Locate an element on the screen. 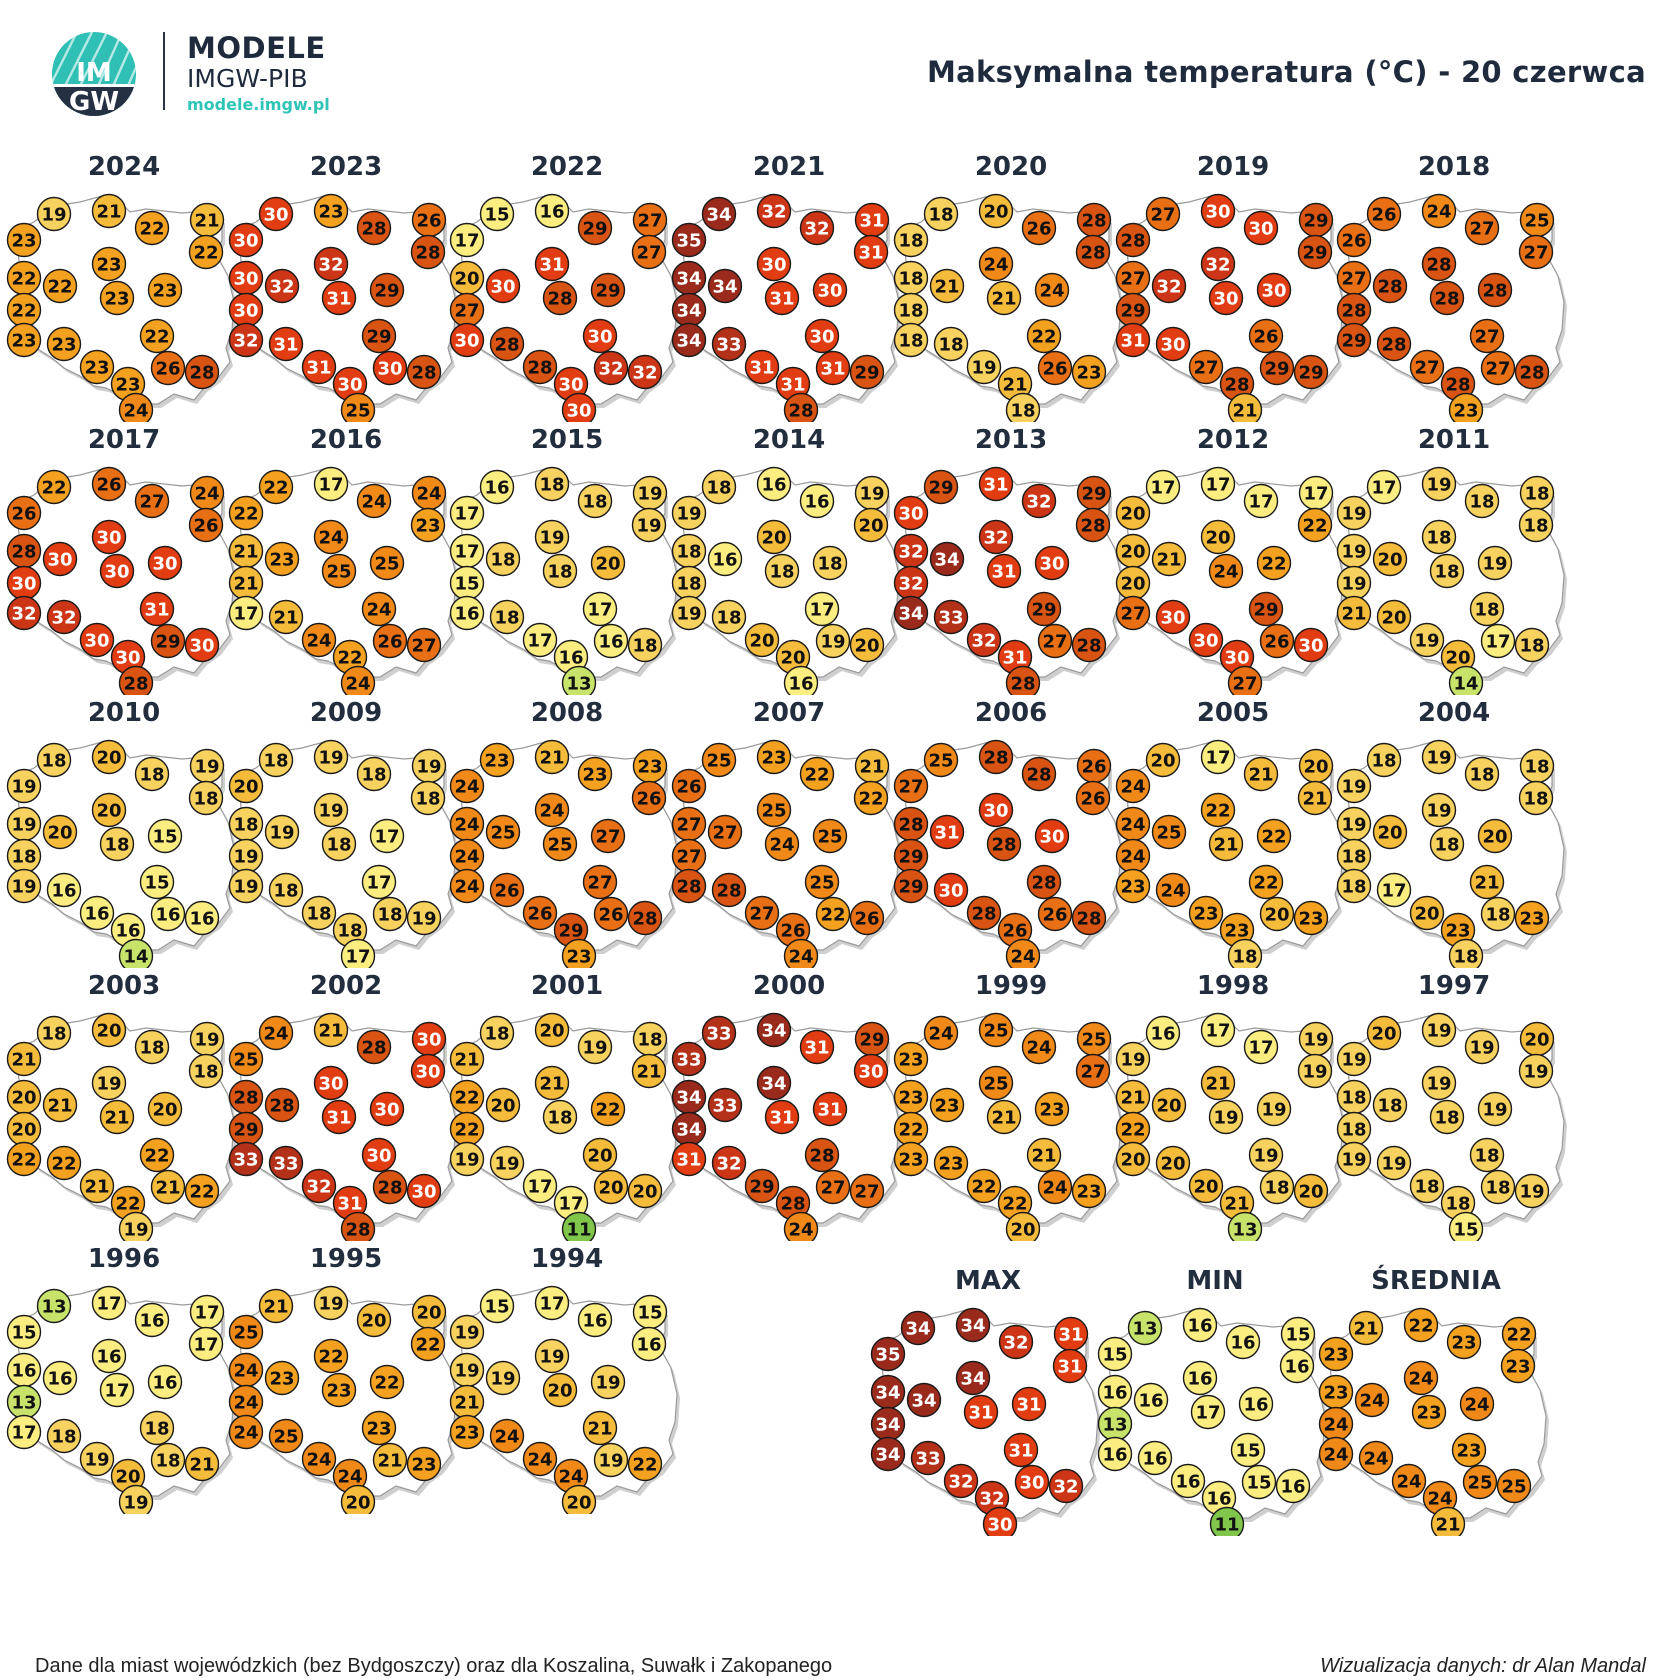  city-marker-opole: 27 is located at coordinates (1206, 367).